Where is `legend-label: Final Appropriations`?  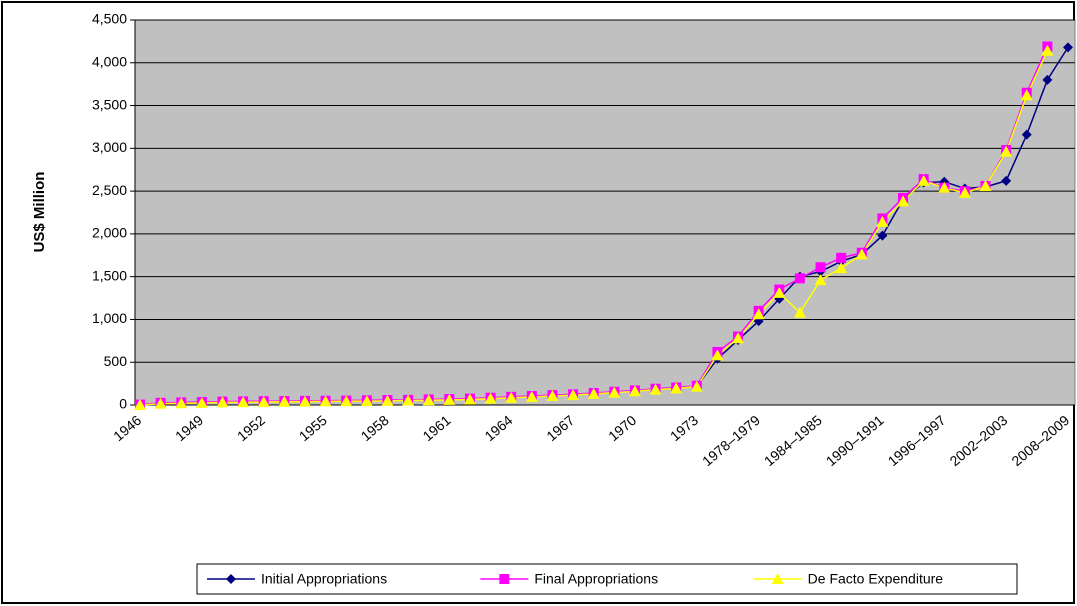
legend-label: Final Appropriations is located at coordinates (596, 579).